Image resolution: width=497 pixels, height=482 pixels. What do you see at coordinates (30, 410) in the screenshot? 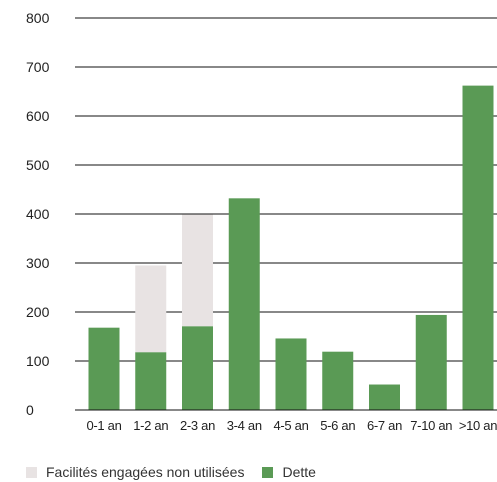
I see `y-tick-label: 0` at bounding box center [30, 410].